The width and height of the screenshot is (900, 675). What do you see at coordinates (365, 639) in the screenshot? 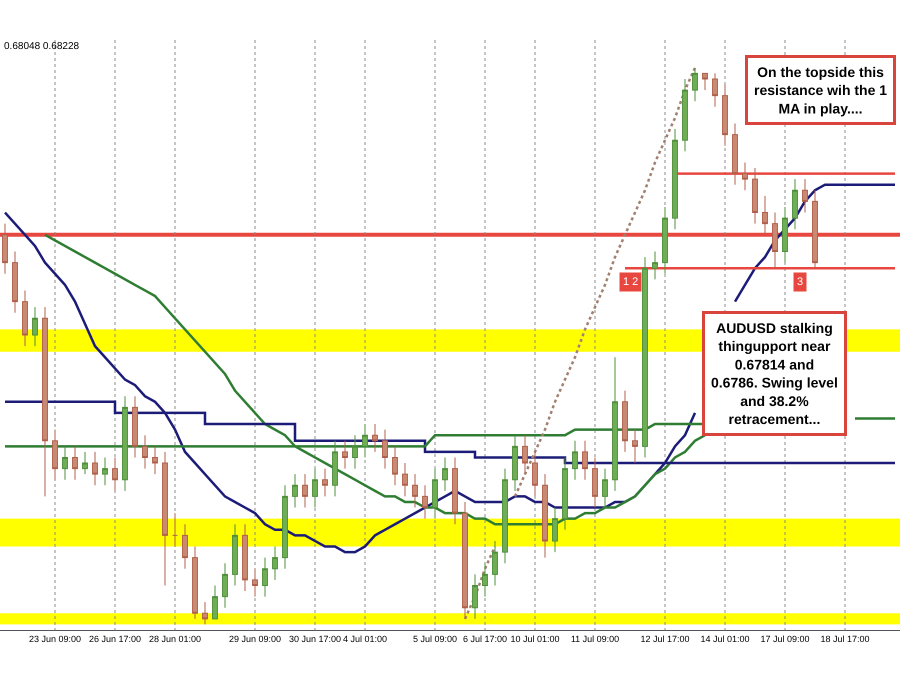
I see `x-tick-label: 4 Jul 01:00` at bounding box center [365, 639].